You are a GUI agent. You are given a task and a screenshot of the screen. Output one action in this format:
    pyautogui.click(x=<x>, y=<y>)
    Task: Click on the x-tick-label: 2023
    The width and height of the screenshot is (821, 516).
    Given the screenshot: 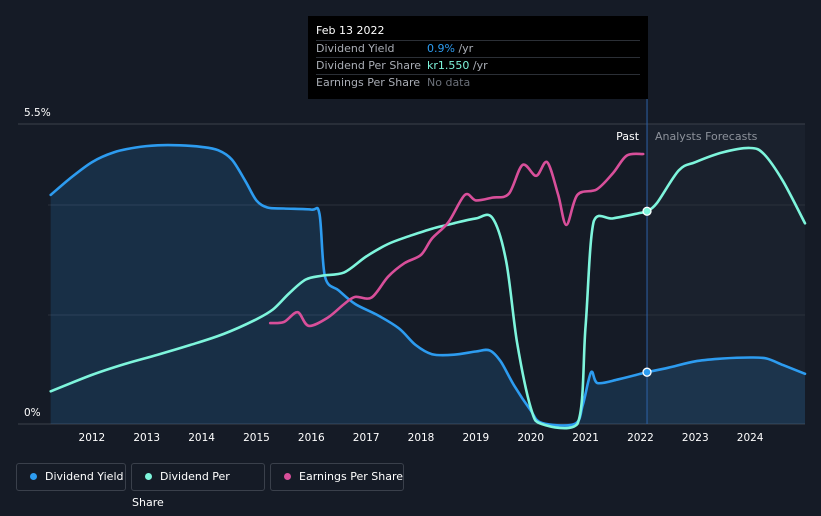 What is the action you would take?
    pyautogui.click(x=695, y=438)
    